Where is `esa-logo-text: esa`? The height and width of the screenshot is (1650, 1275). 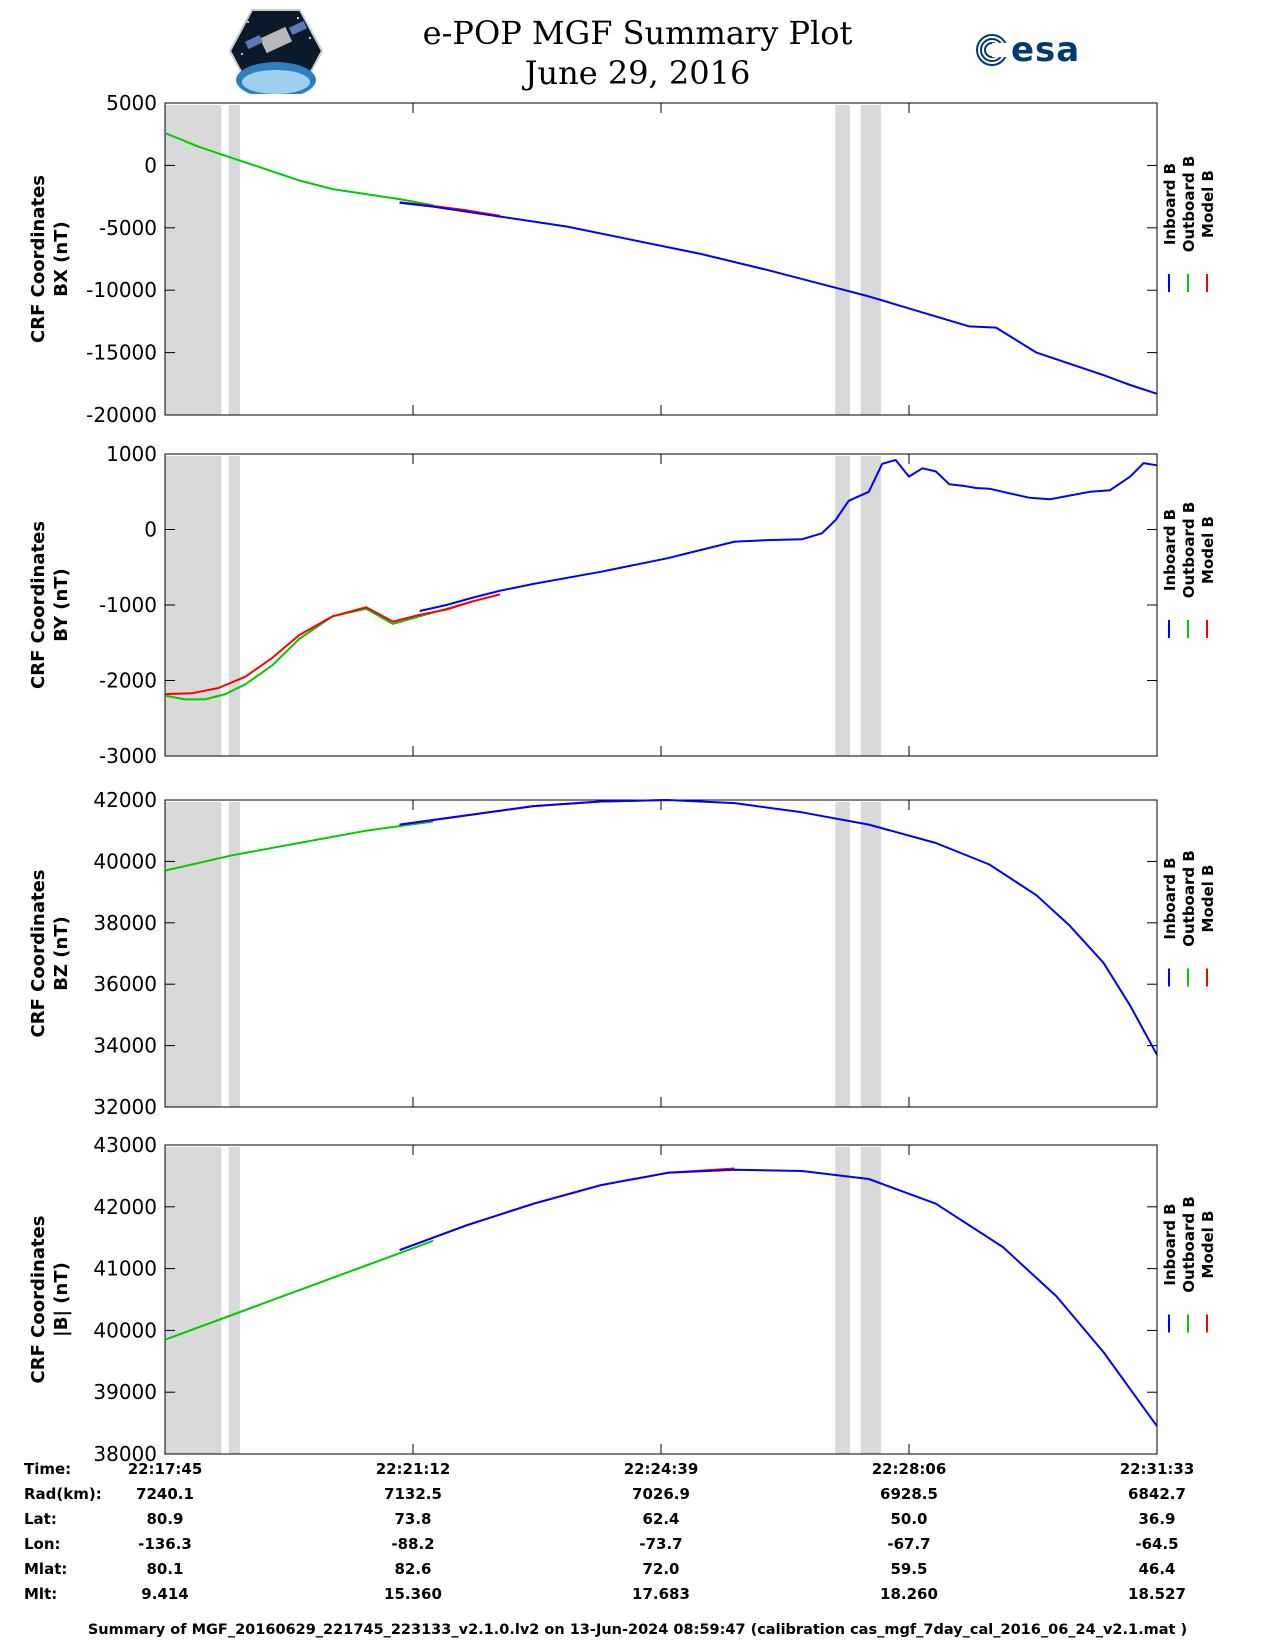 esa-logo-text: esa is located at coordinates (1046, 50).